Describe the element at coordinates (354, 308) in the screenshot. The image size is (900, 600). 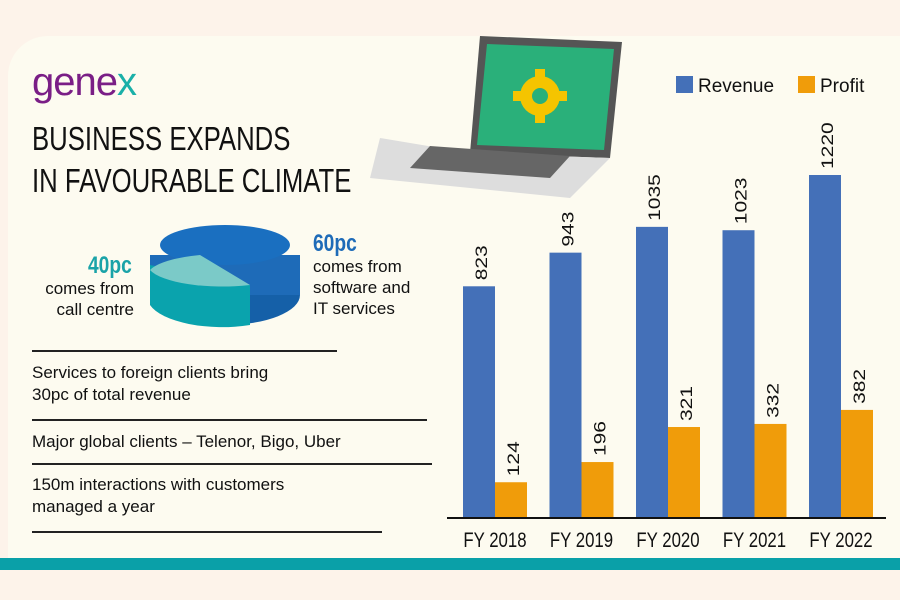
I see `label-line: IT services` at that location.